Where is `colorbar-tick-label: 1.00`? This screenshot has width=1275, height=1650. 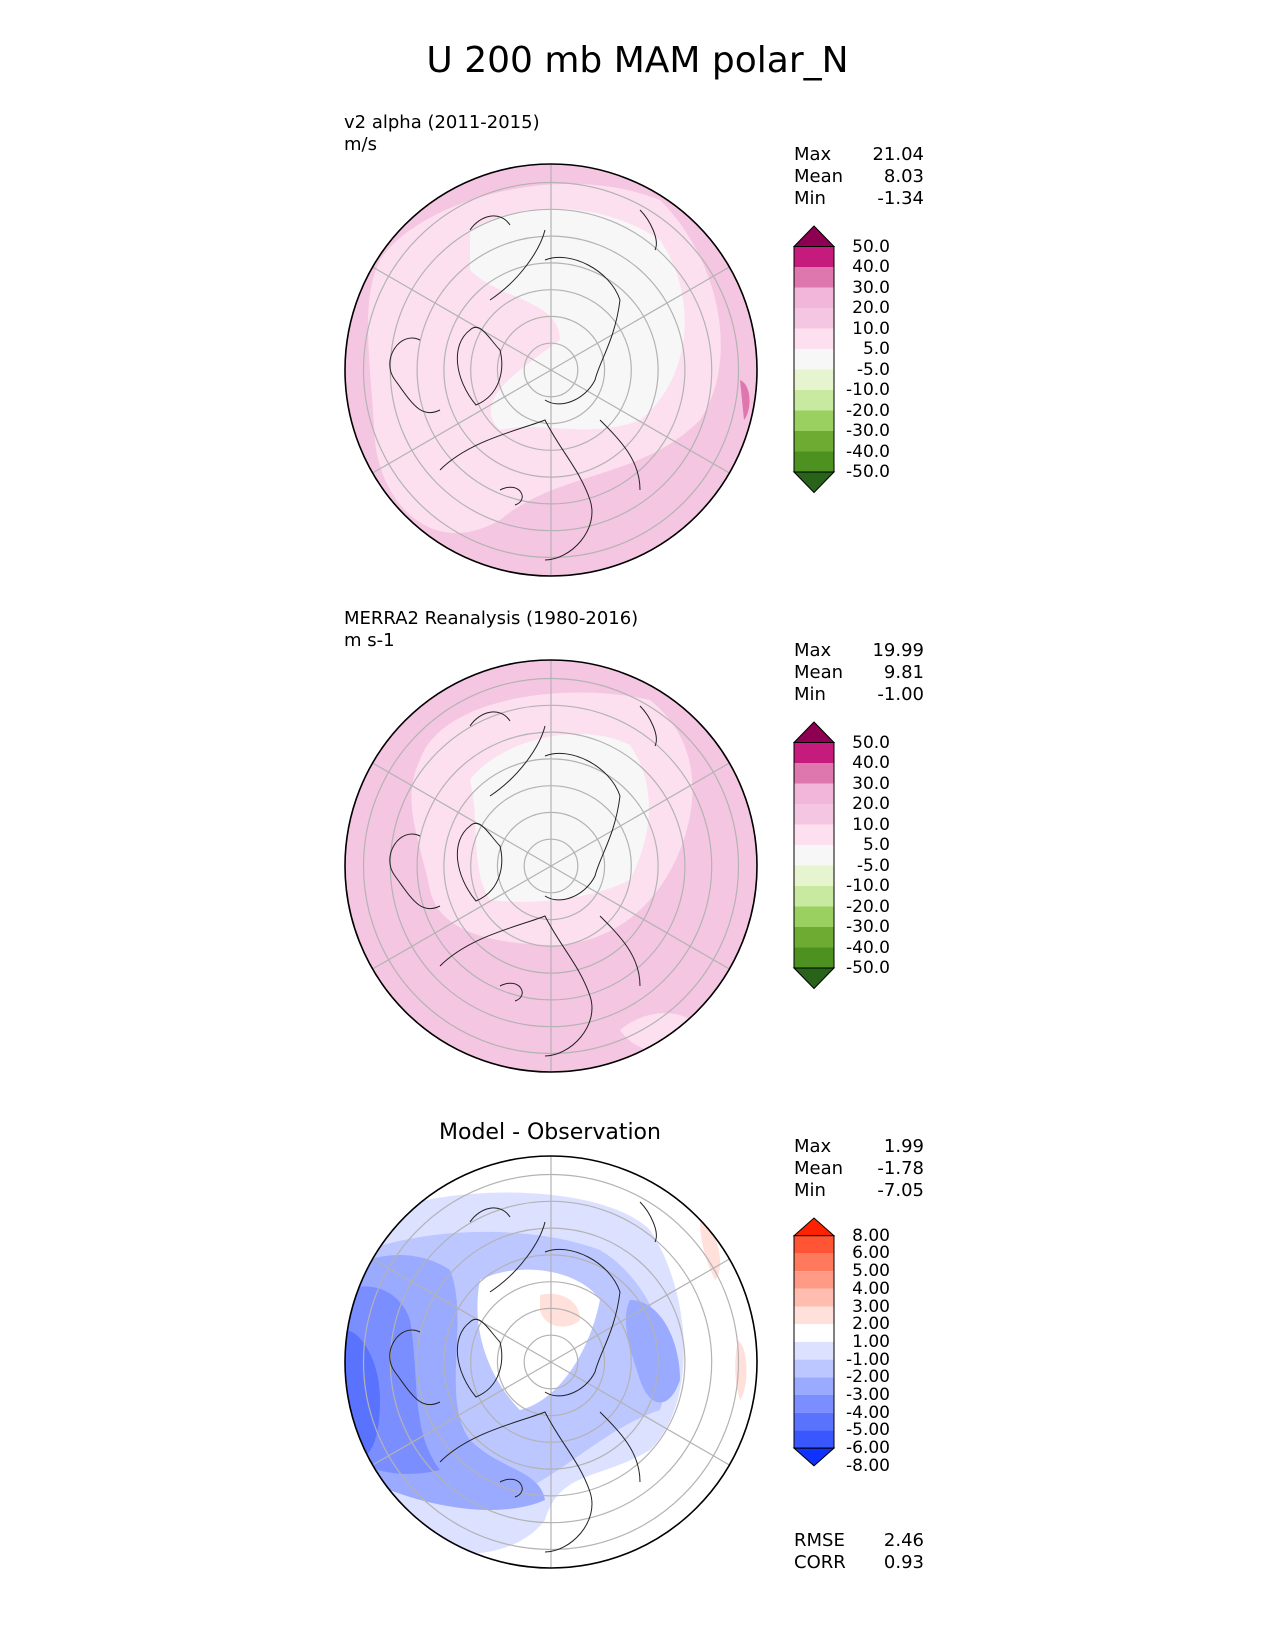 colorbar-tick-label: 1.00 is located at coordinates (871, 1341).